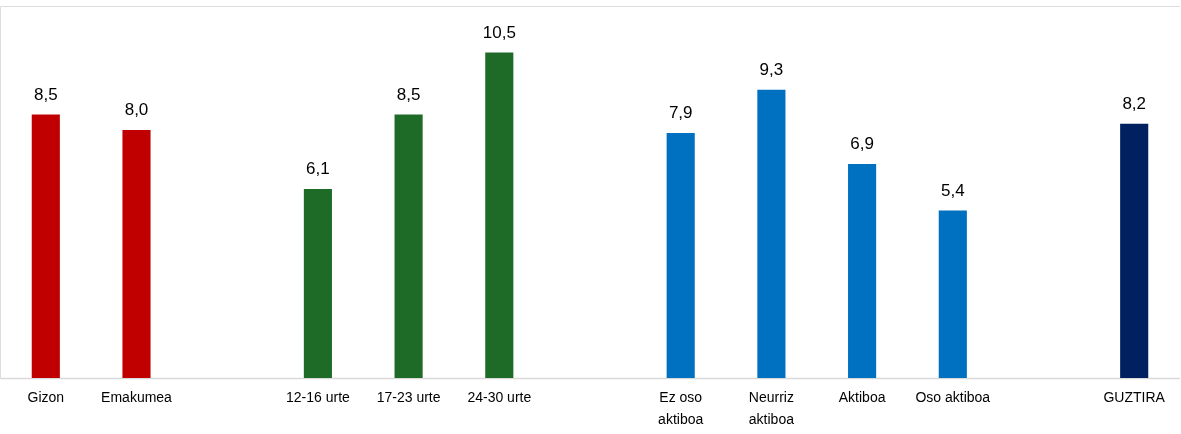  I want to click on x-tick-label: 17-23 urte, so click(408, 396).